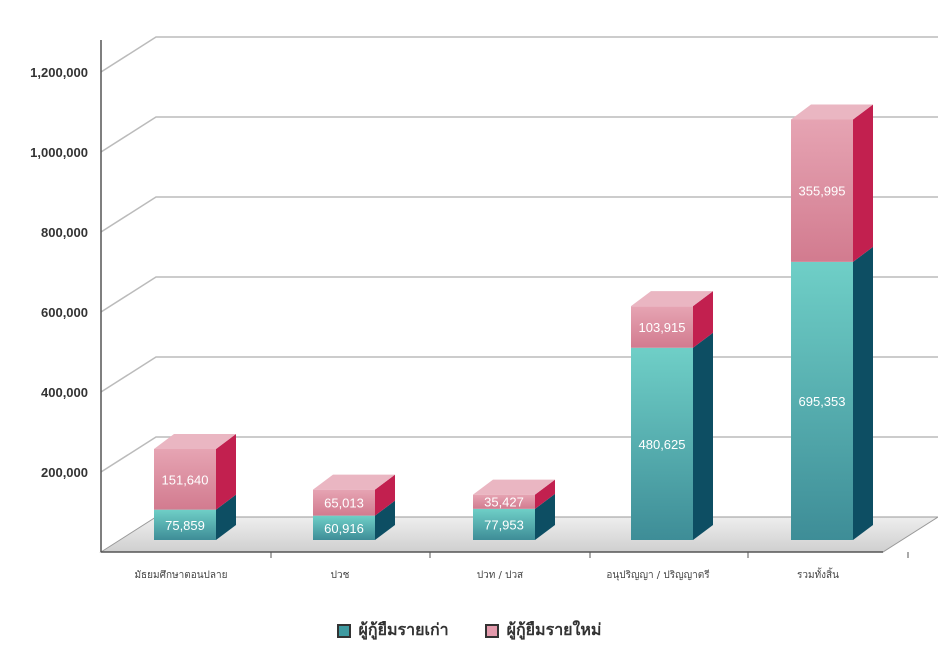 Image resolution: width=938 pixels, height=648 pixels. I want to click on legend: ผู้กู้ยืมรายเก่า ผู้กู้ยืมรายใหม่, so click(469, 630).